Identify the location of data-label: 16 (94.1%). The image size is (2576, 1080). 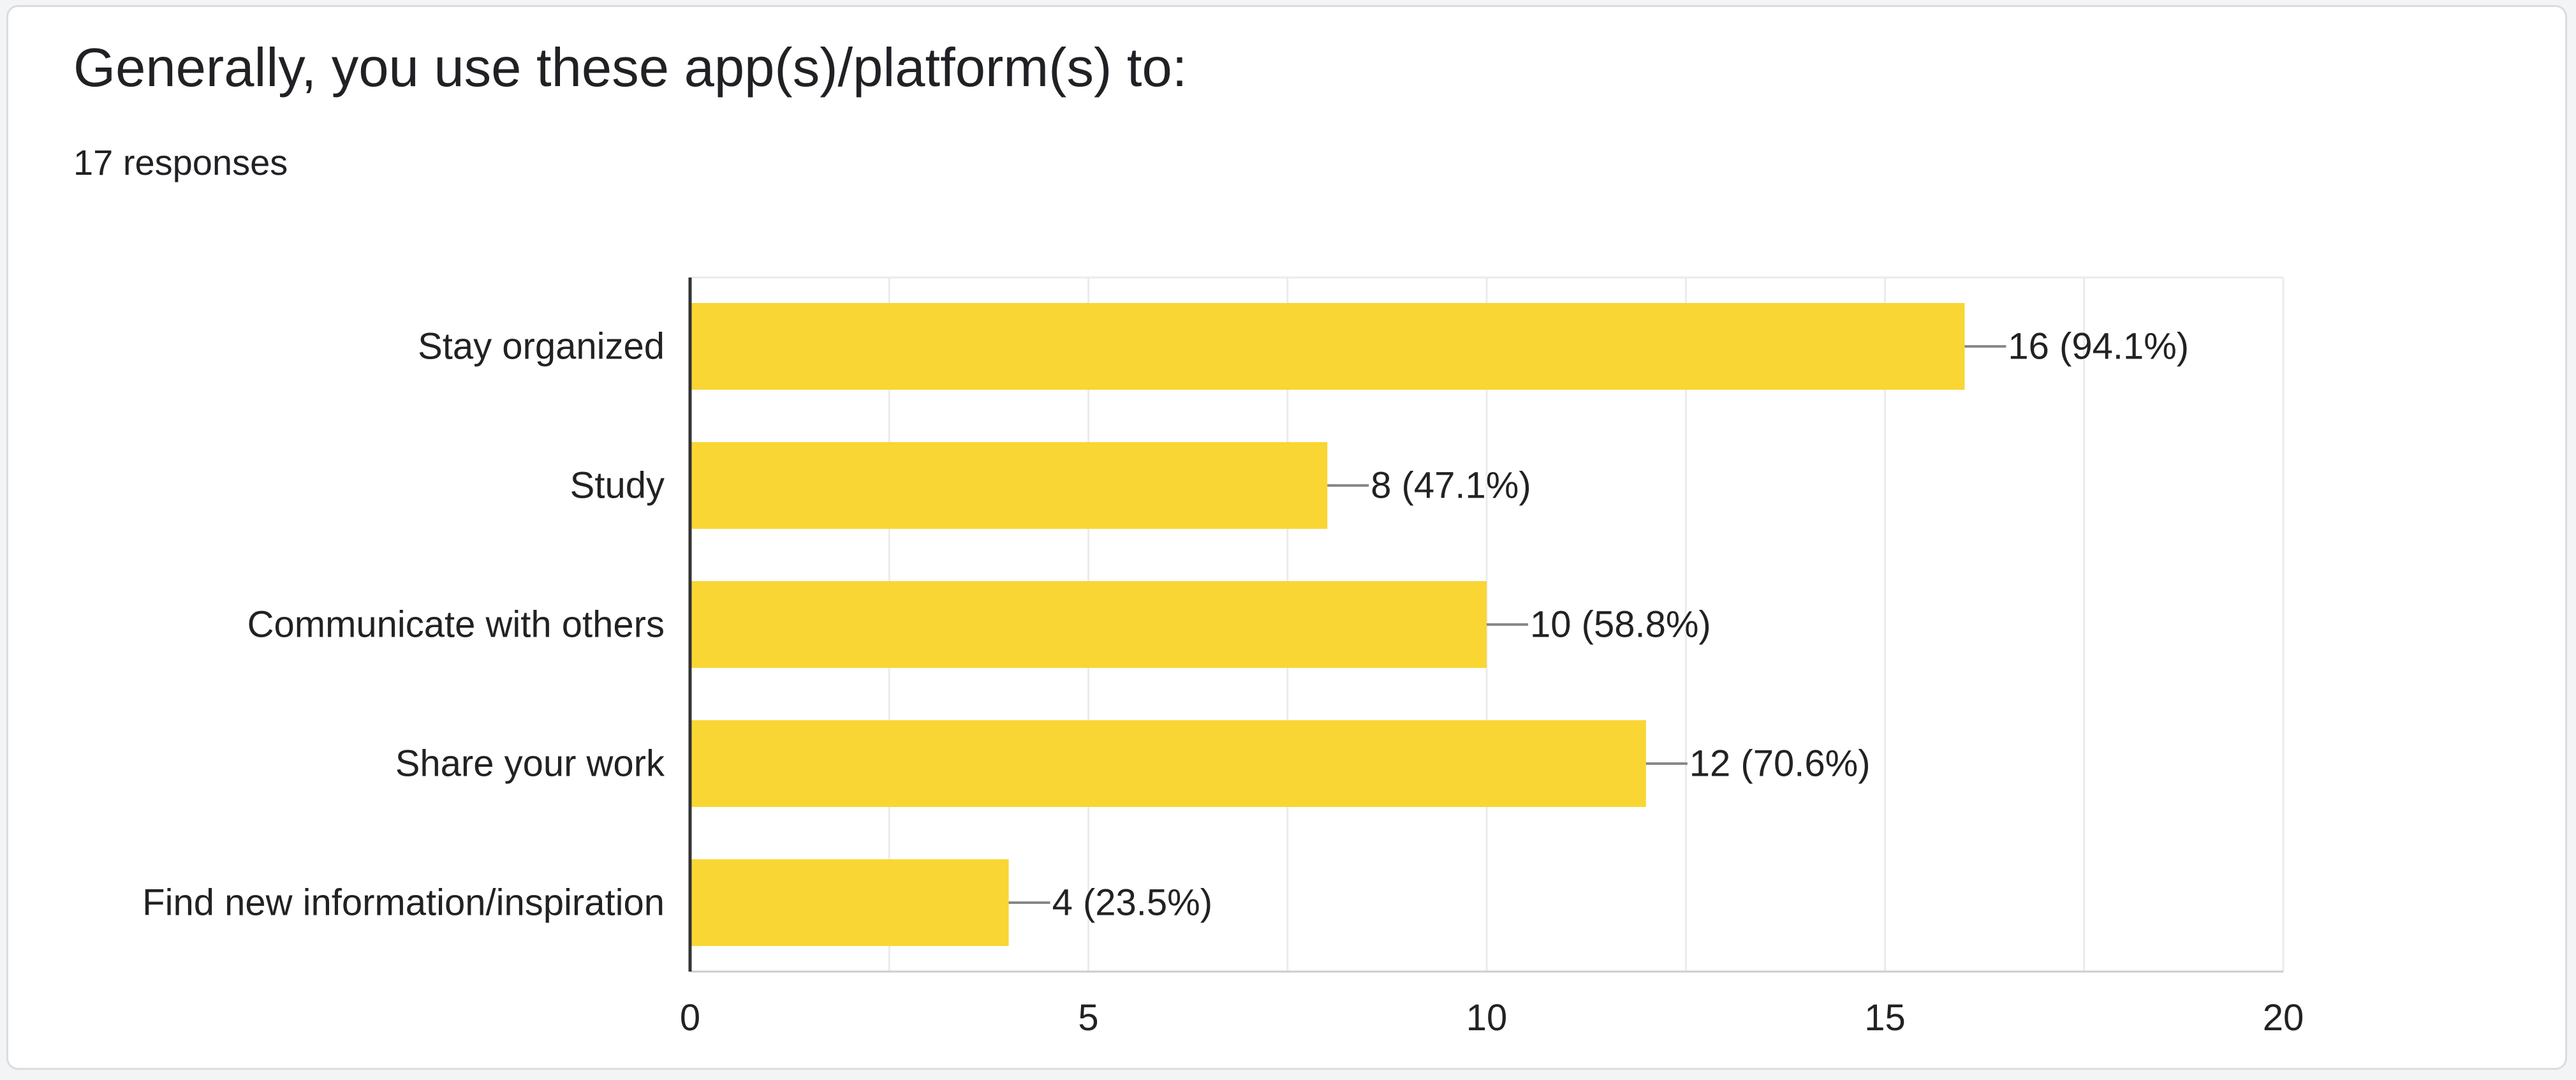
(2098, 347).